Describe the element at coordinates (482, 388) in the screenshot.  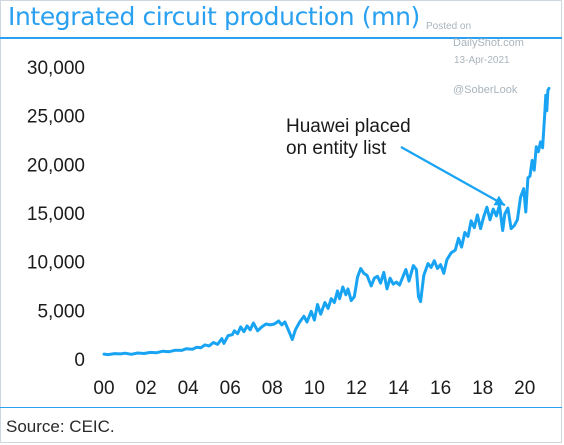
I see `x-tick-label: 18` at that location.